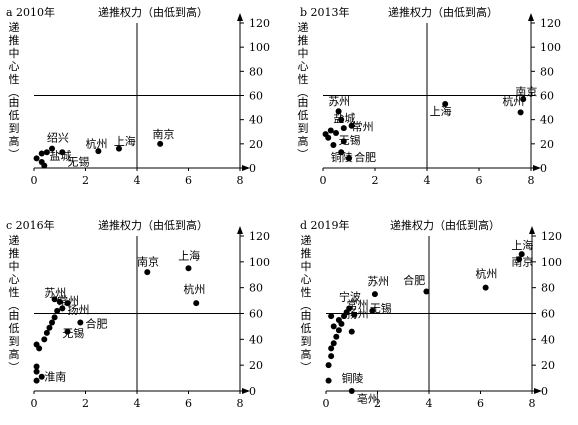 The height and width of the screenshot is (425, 578). What do you see at coordinates (163, 134) in the screenshot?
I see `point-label: 南京` at bounding box center [163, 134].